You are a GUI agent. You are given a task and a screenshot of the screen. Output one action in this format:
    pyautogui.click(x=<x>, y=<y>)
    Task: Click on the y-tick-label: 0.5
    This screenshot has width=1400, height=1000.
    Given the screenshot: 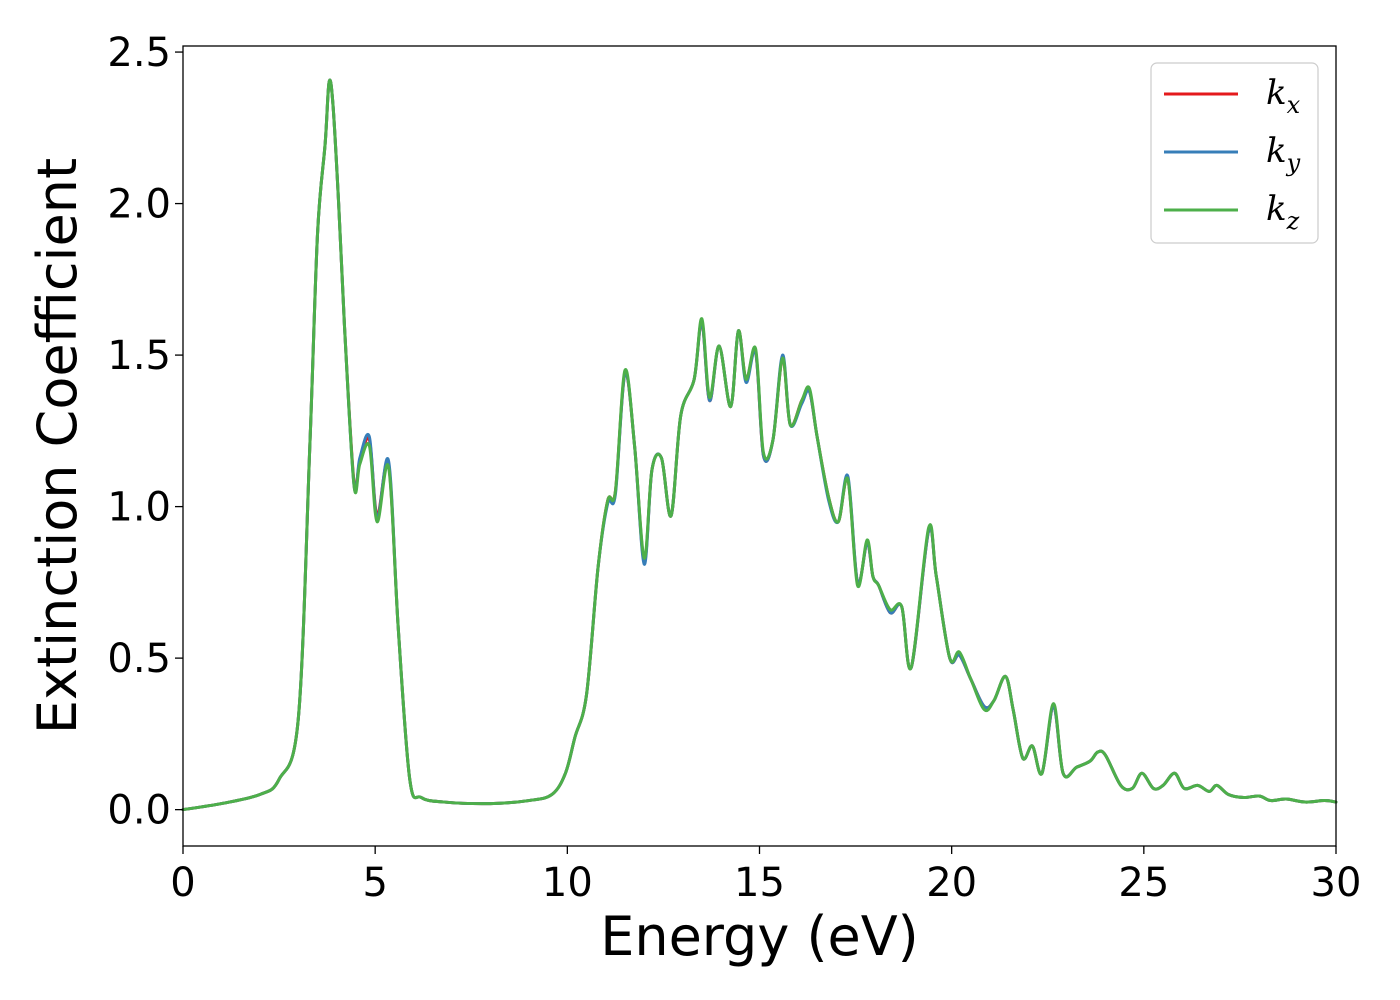 What is the action you would take?
    pyautogui.click(x=139, y=659)
    